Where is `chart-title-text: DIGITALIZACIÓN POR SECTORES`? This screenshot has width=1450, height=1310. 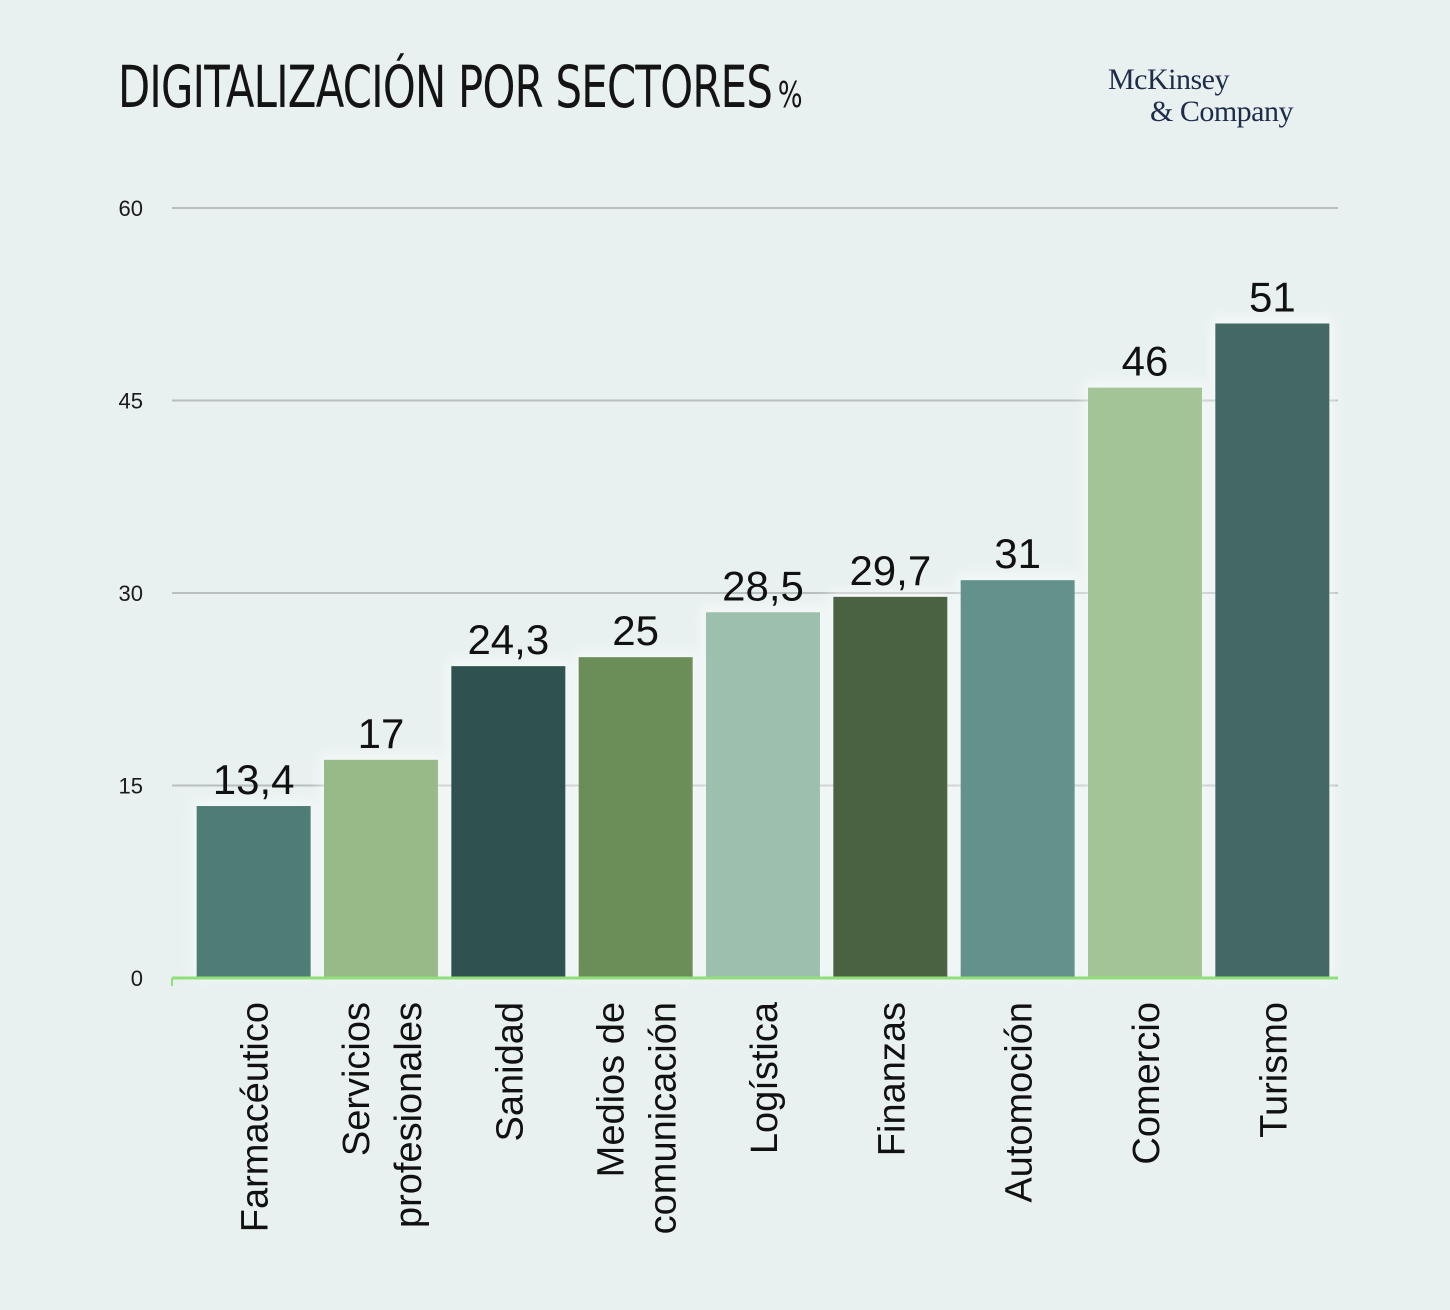 chart-title-text: DIGITALIZACIÓN POR SECTORES is located at coordinates (445, 87).